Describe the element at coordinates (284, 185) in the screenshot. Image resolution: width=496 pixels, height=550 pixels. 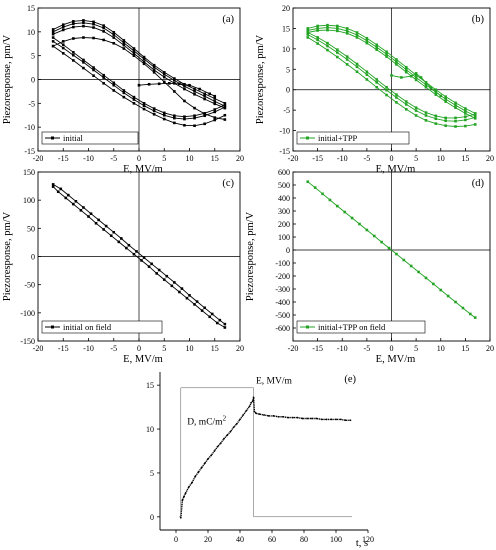
I see `y-tick-label: 500` at that location.